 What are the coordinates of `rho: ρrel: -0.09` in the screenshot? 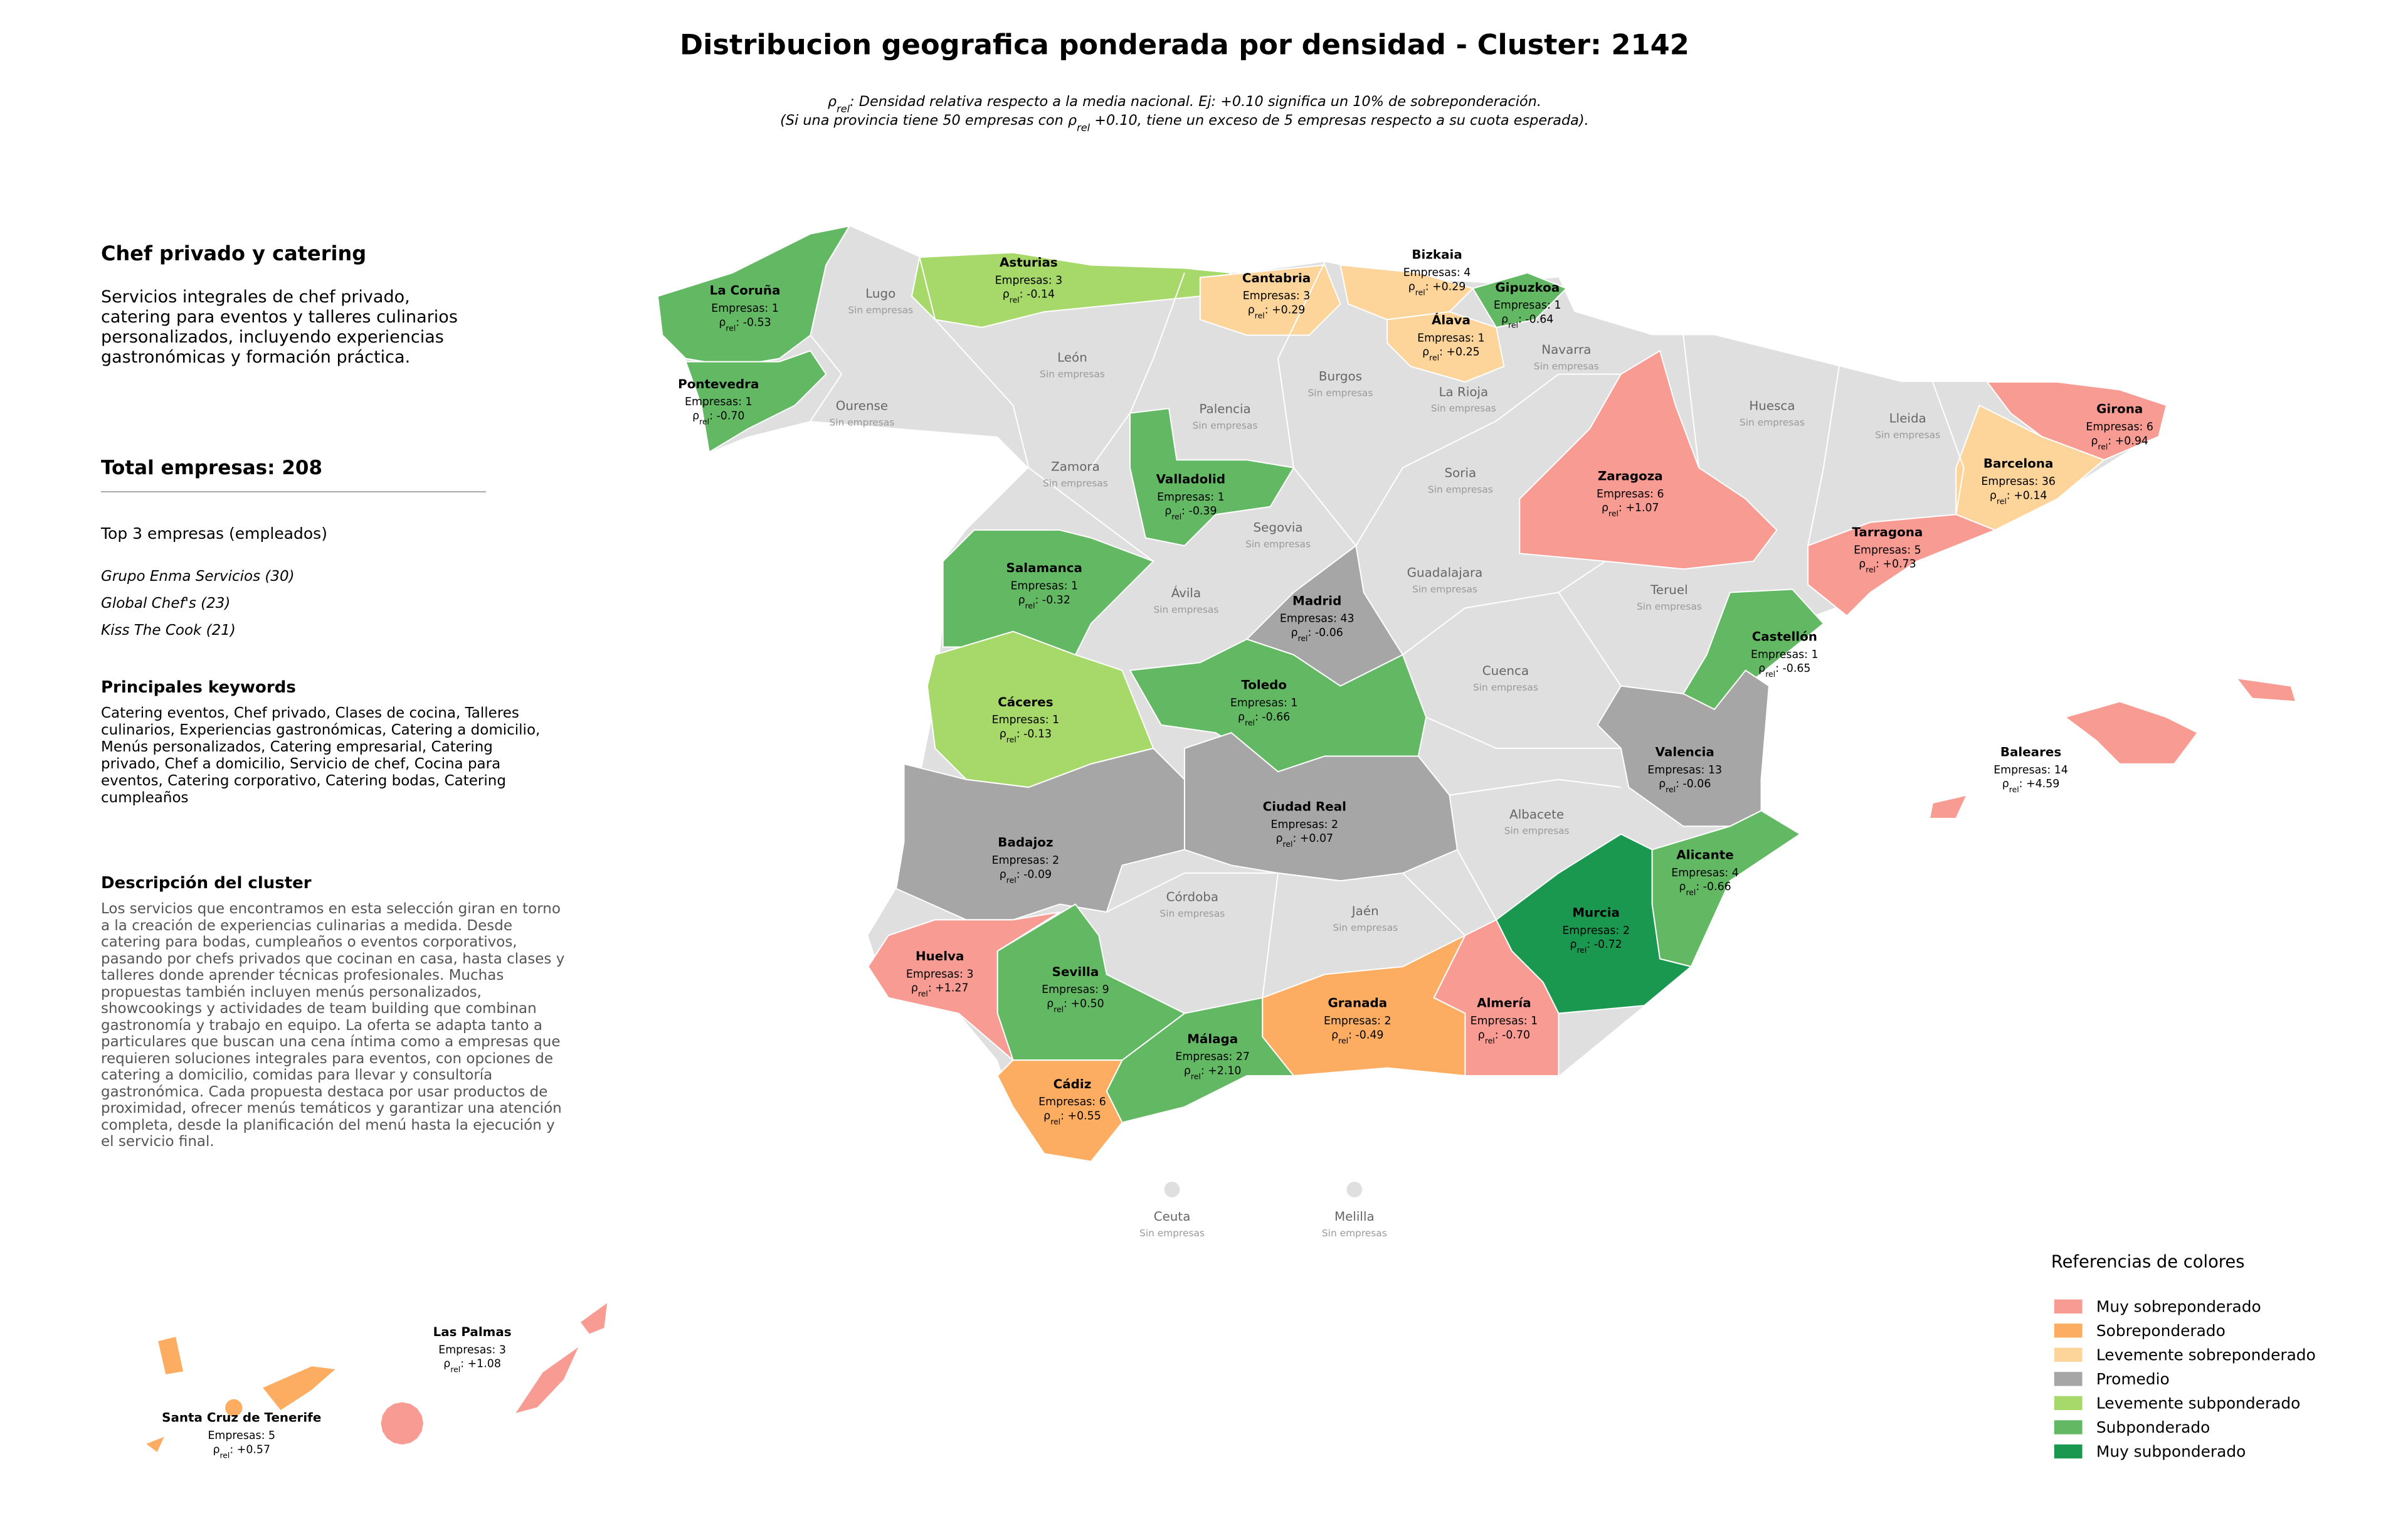 It's located at (1026, 876).